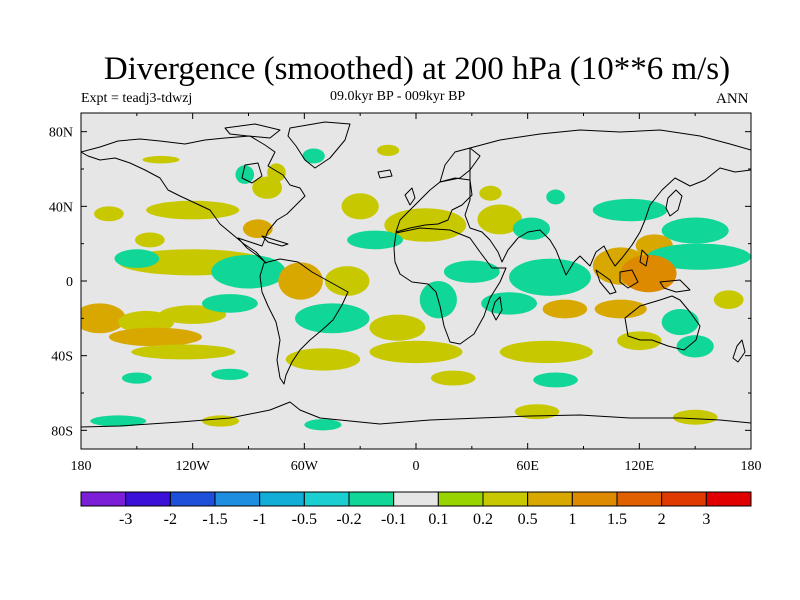 This screenshot has height=600, width=800. What do you see at coordinates (214, 519) in the screenshot?
I see `colorbar-label: -1.5` at bounding box center [214, 519].